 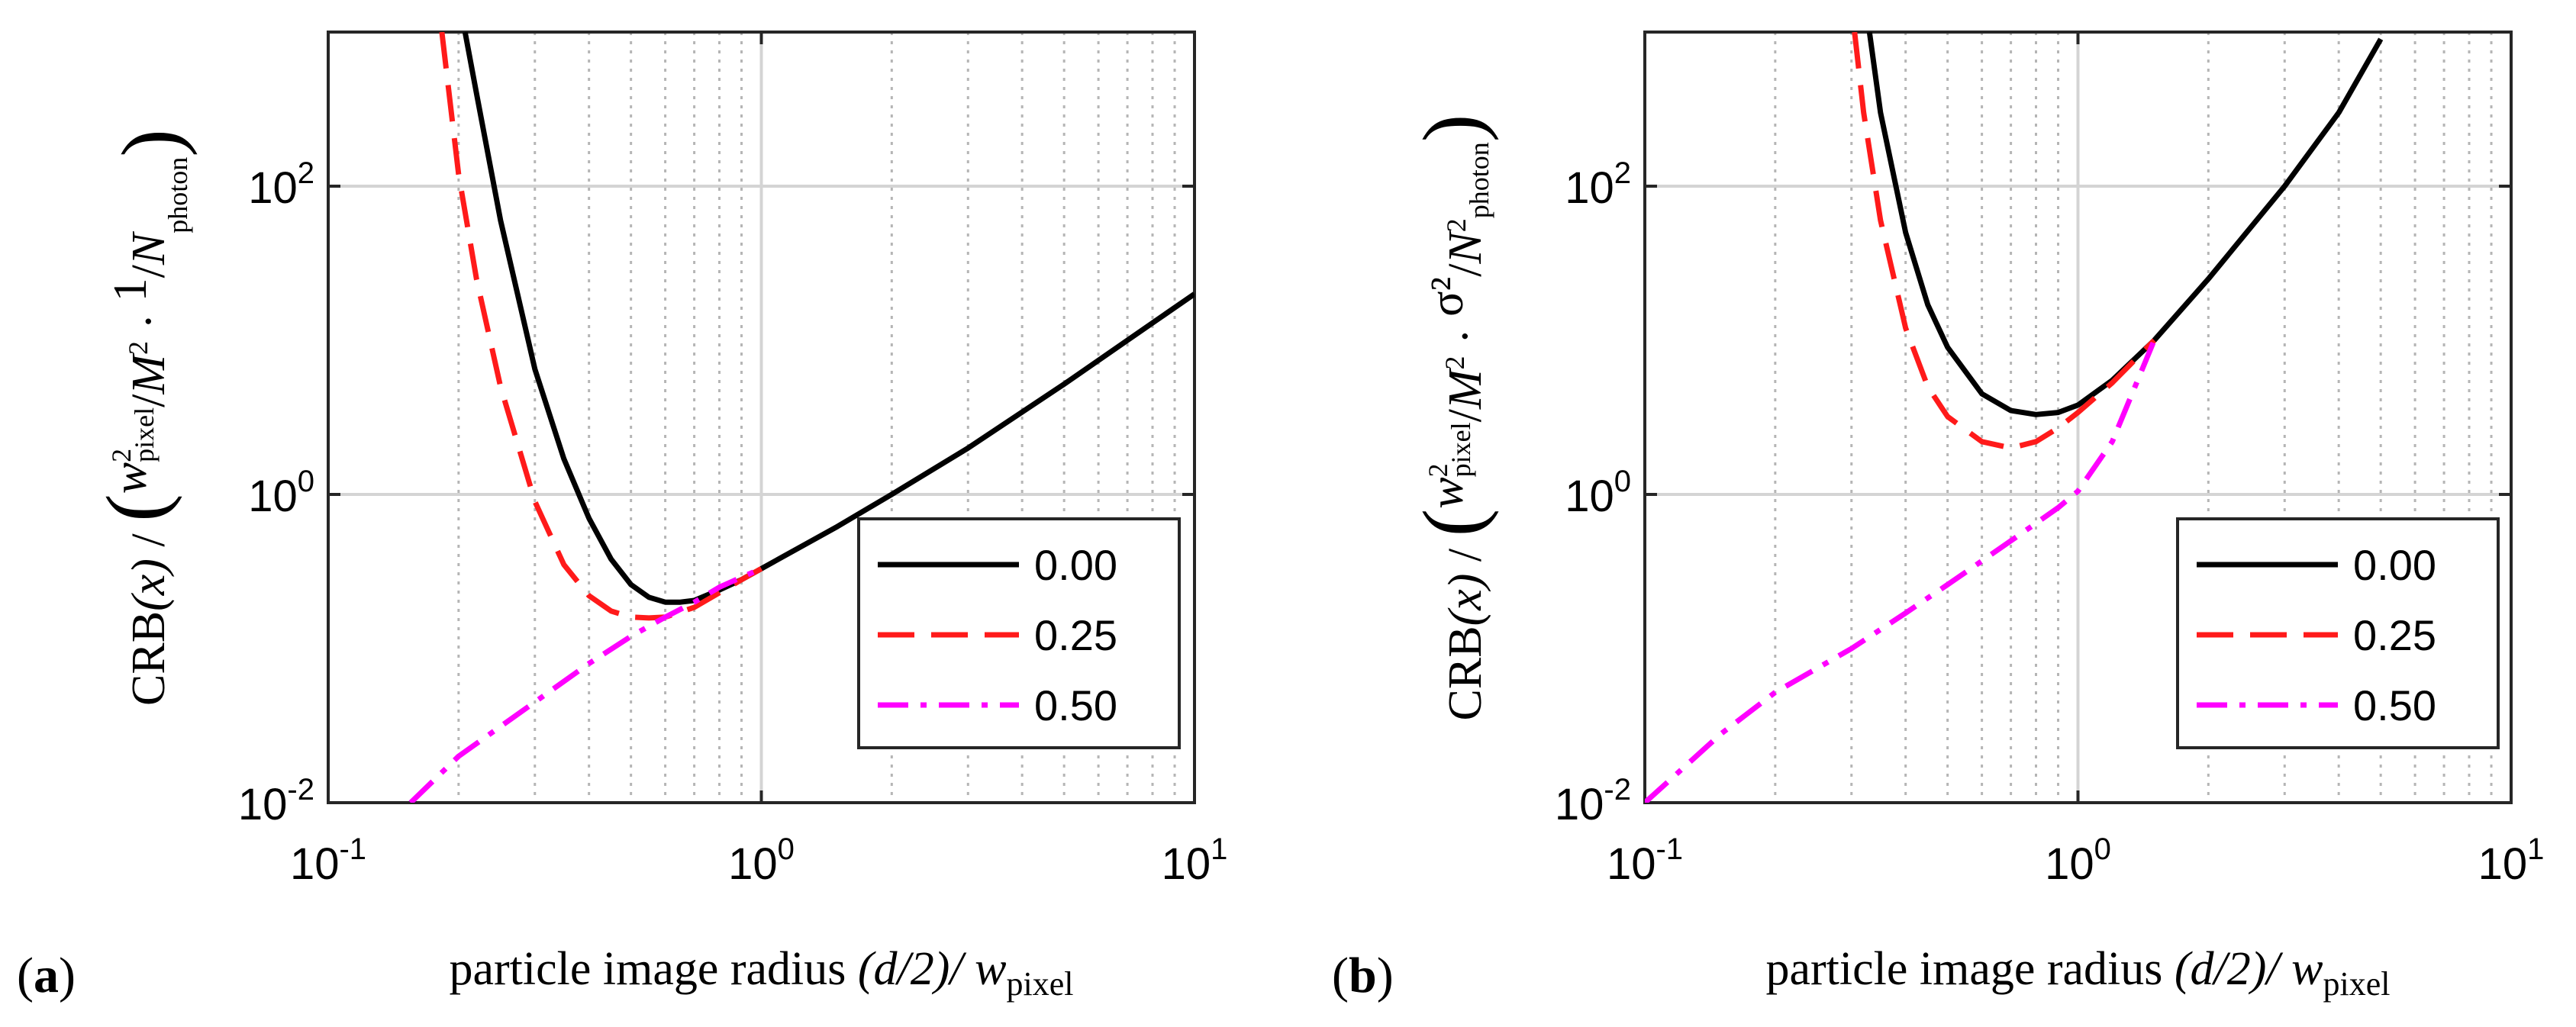 I want to click on y-axis-label: CRB(x) / (w2pixel/M2 · σ²/N2photon), so click(x=1453, y=417).